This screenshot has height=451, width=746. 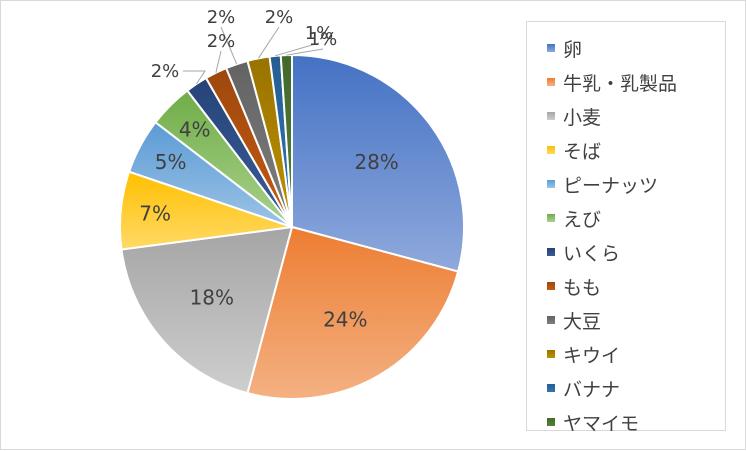 I want to click on data-label-2: 24%, so click(x=345, y=319).